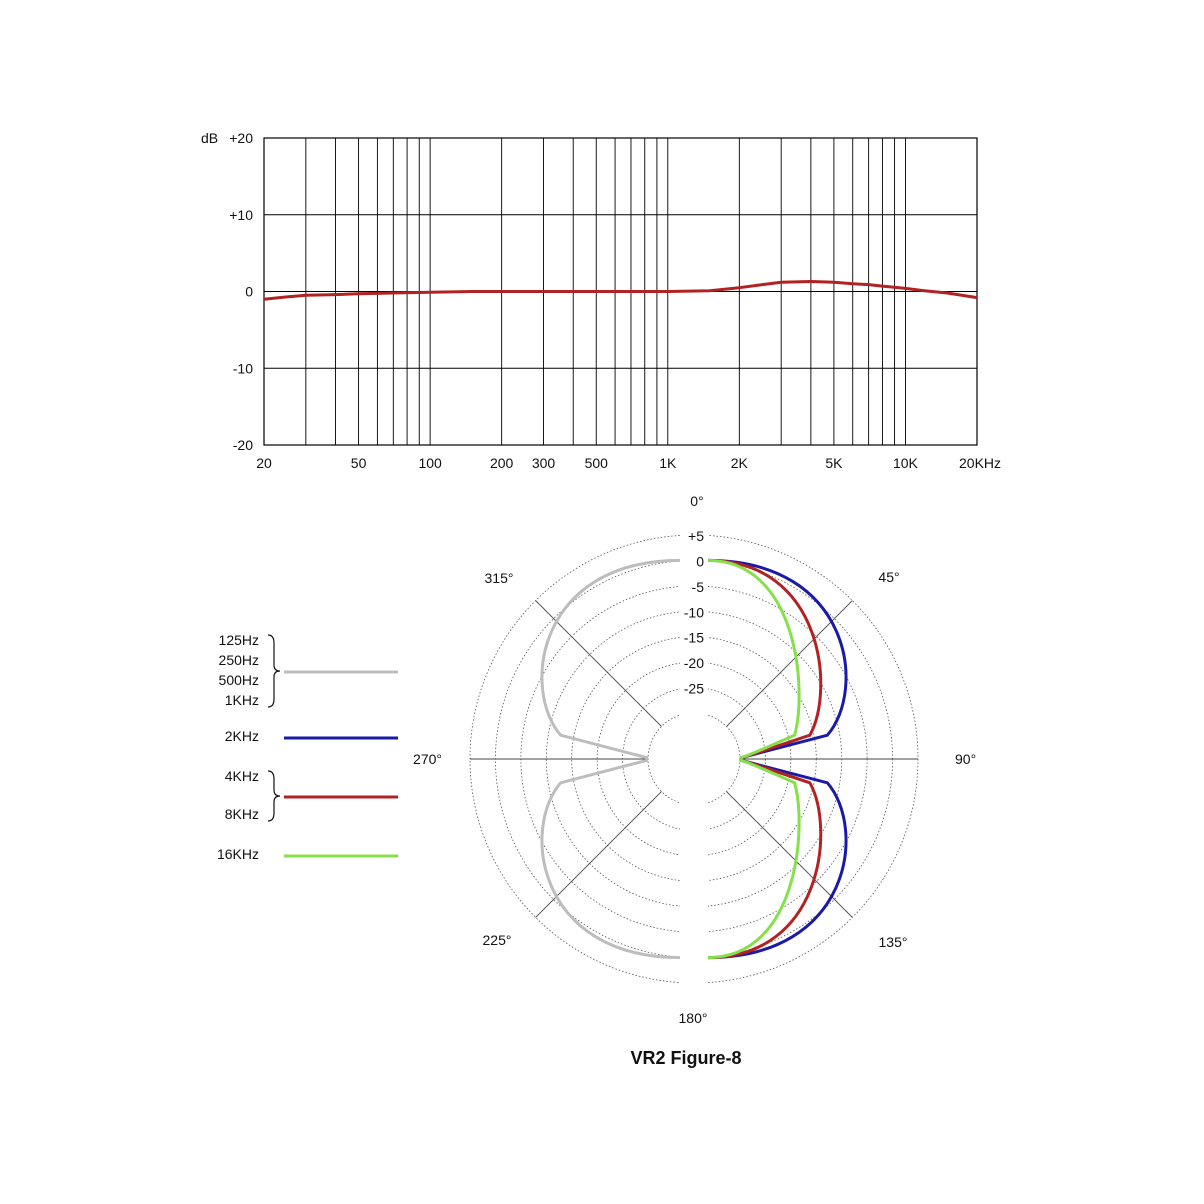  I want to click on legend-label: 250Hz, so click(239, 660).